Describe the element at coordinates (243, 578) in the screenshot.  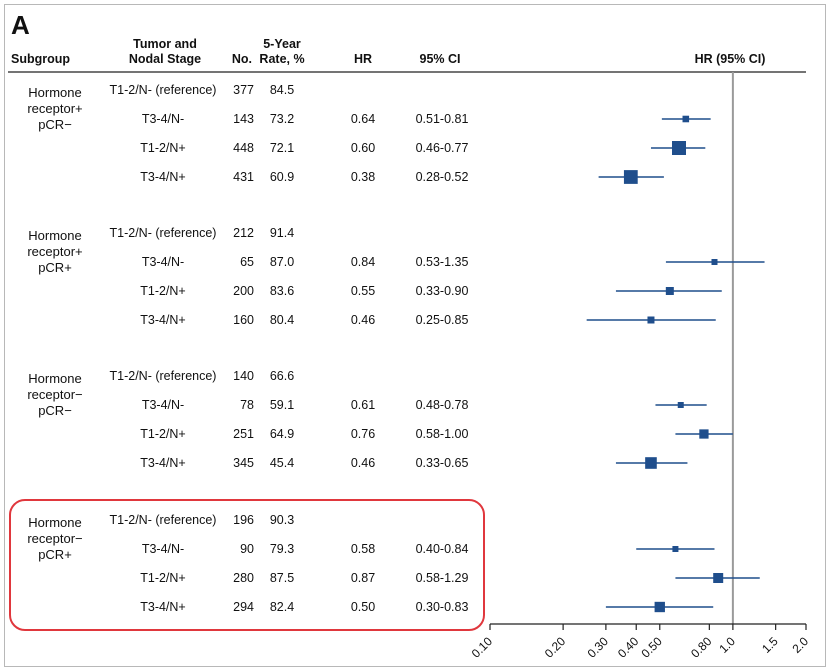
I see `n-value: 280` at that location.